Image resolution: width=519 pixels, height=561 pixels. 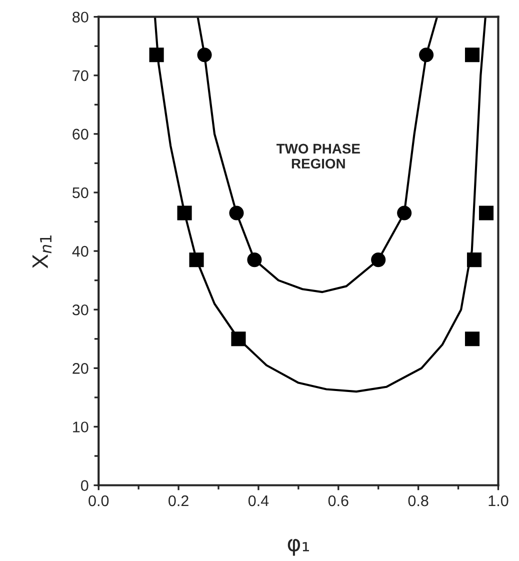 What do you see at coordinates (80, 310) in the screenshot?
I see `y-tick-label: 30` at bounding box center [80, 310].